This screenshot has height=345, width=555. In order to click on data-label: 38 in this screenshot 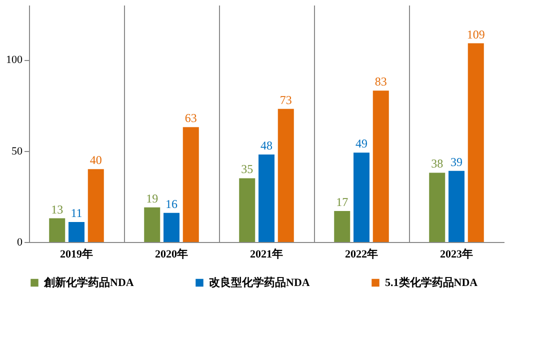, I will do `click(437, 163)`.